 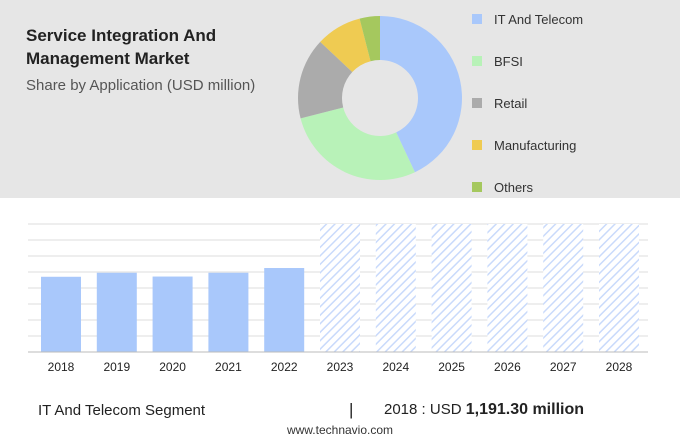 What do you see at coordinates (116, 367) in the screenshot?
I see `x-tick-label: 2019` at bounding box center [116, 367].